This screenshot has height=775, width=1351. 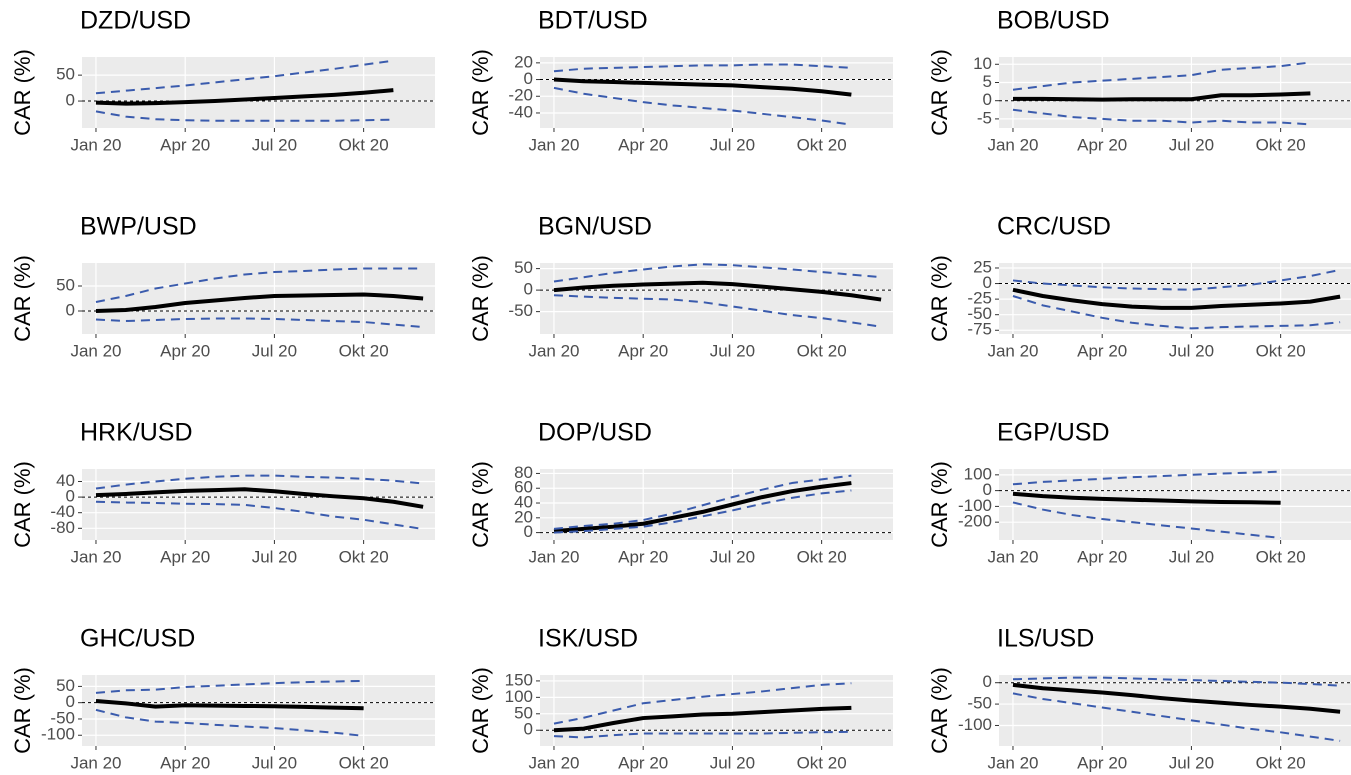 I want to click on chart-title: EGP/USD, so click(x=1053, y=433).